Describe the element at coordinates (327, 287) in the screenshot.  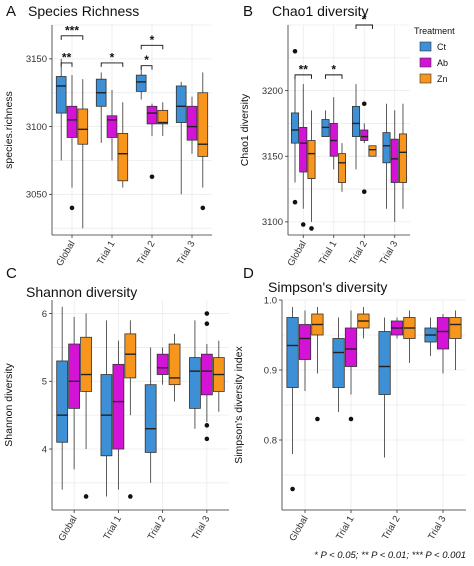
I see `panel-title: Simpson's diversity` at that location.